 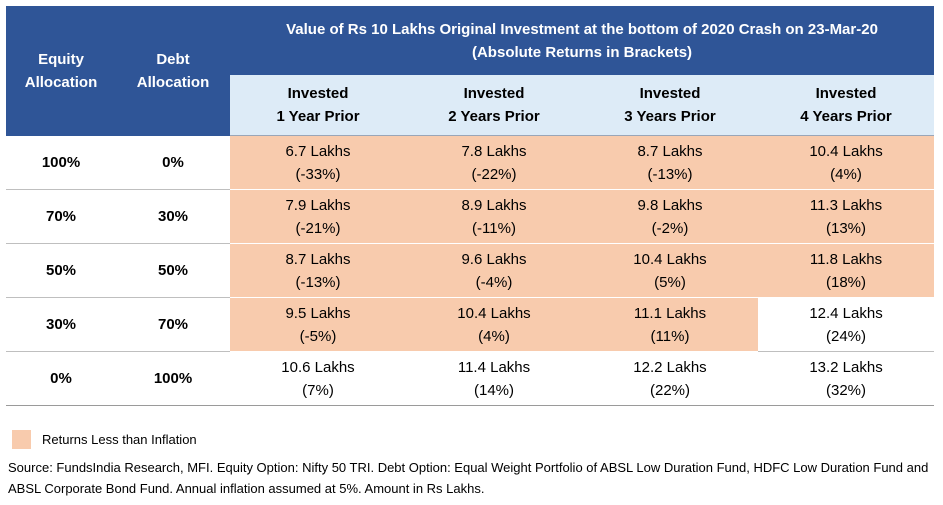 I want to click on column-header-3yr: Invested 3 Years Prior, so click(x=670, y=105).